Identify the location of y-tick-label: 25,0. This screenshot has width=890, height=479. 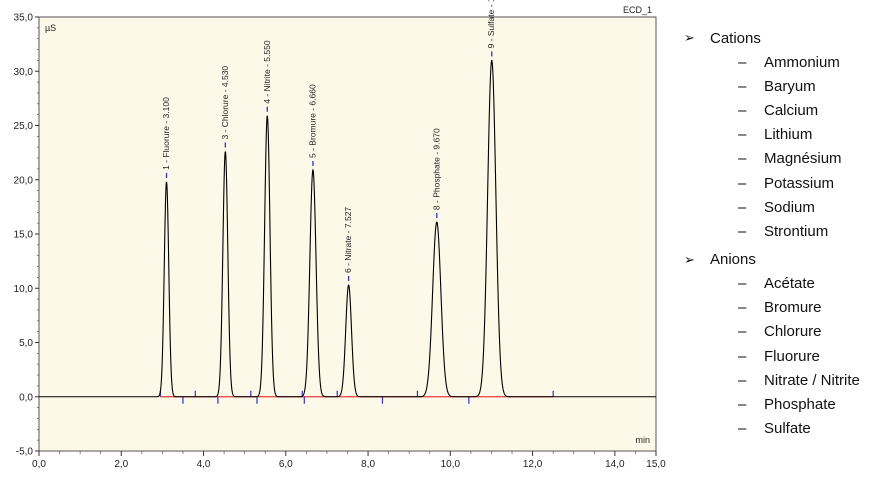
(24, 126).